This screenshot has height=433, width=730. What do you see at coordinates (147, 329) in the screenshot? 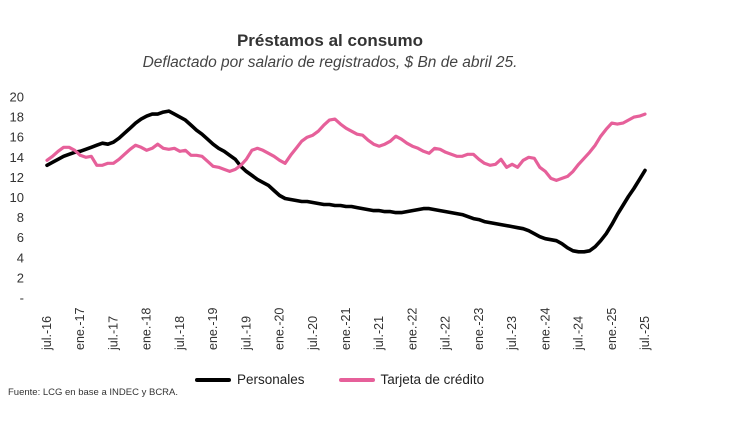
I see `x-tick-label: ene.-18` at bounding box center [147, 329].